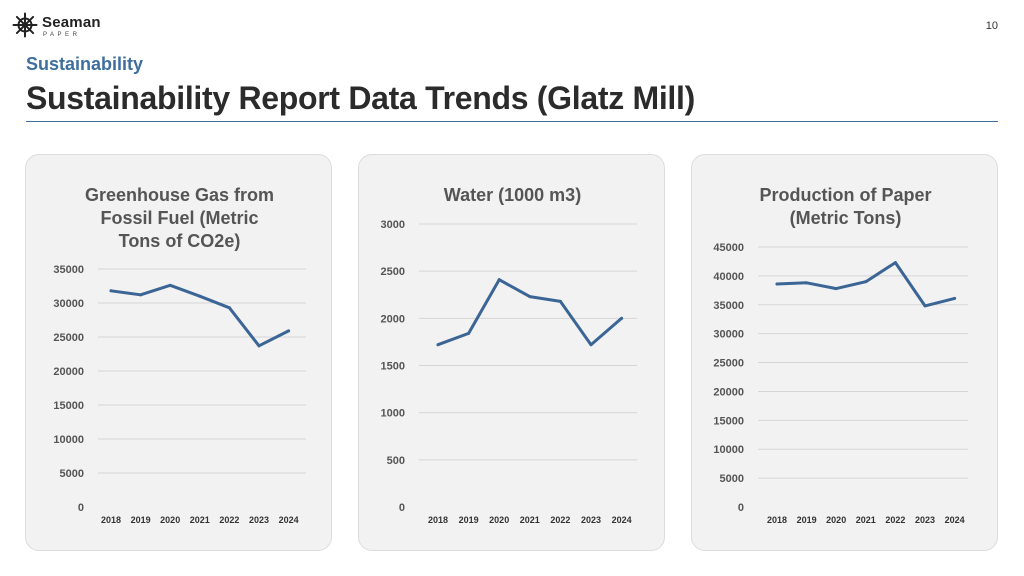 The image size is (1024, 576). What do you see at coordinates (728, 248) in the screenshot?
I see `y-tick-label: 45000` at bounding box center [728, 248].